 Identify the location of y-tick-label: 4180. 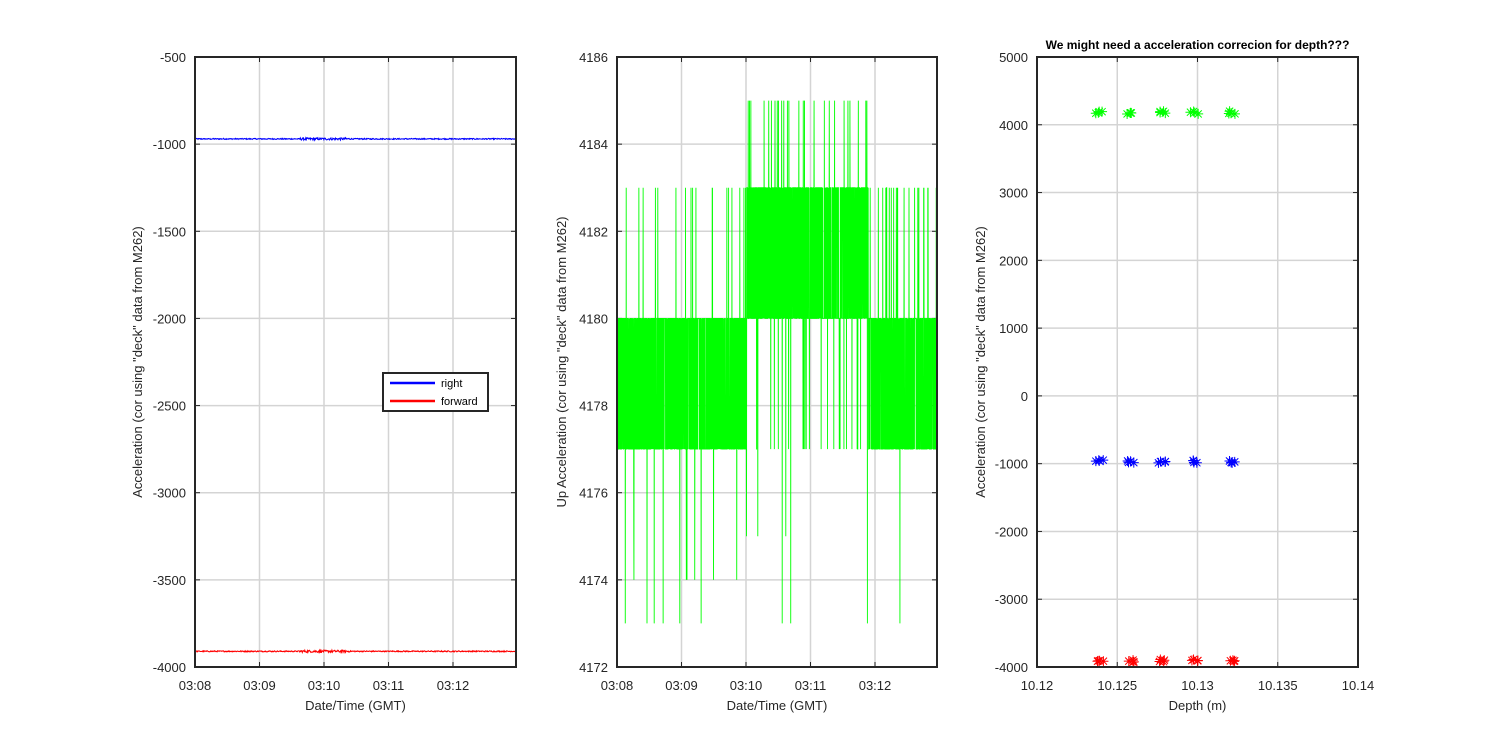
(593, 318).